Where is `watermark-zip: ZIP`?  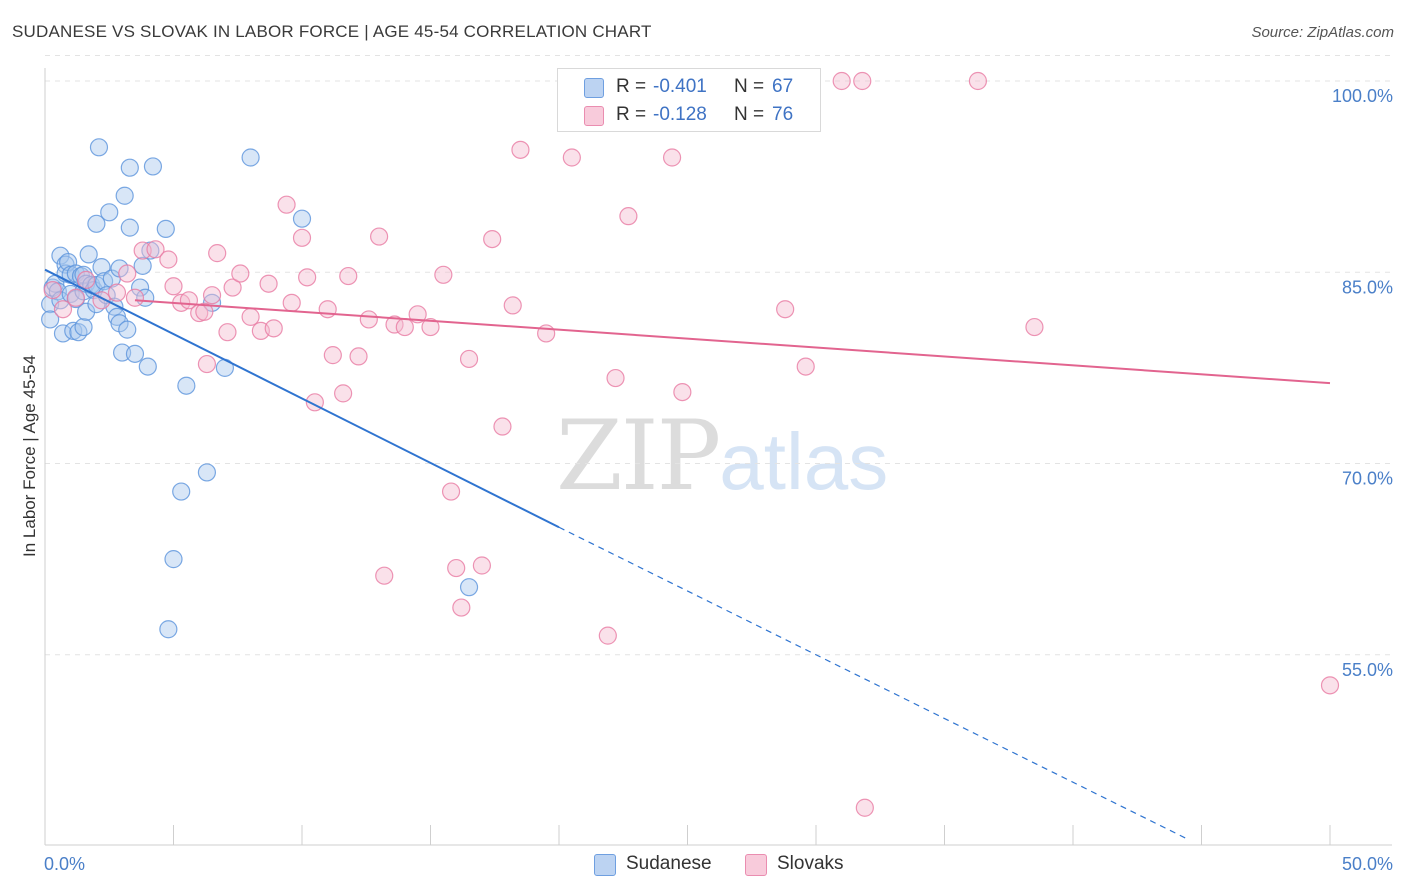 watermark-zip: ZIP is located at coordinates (638, 456).